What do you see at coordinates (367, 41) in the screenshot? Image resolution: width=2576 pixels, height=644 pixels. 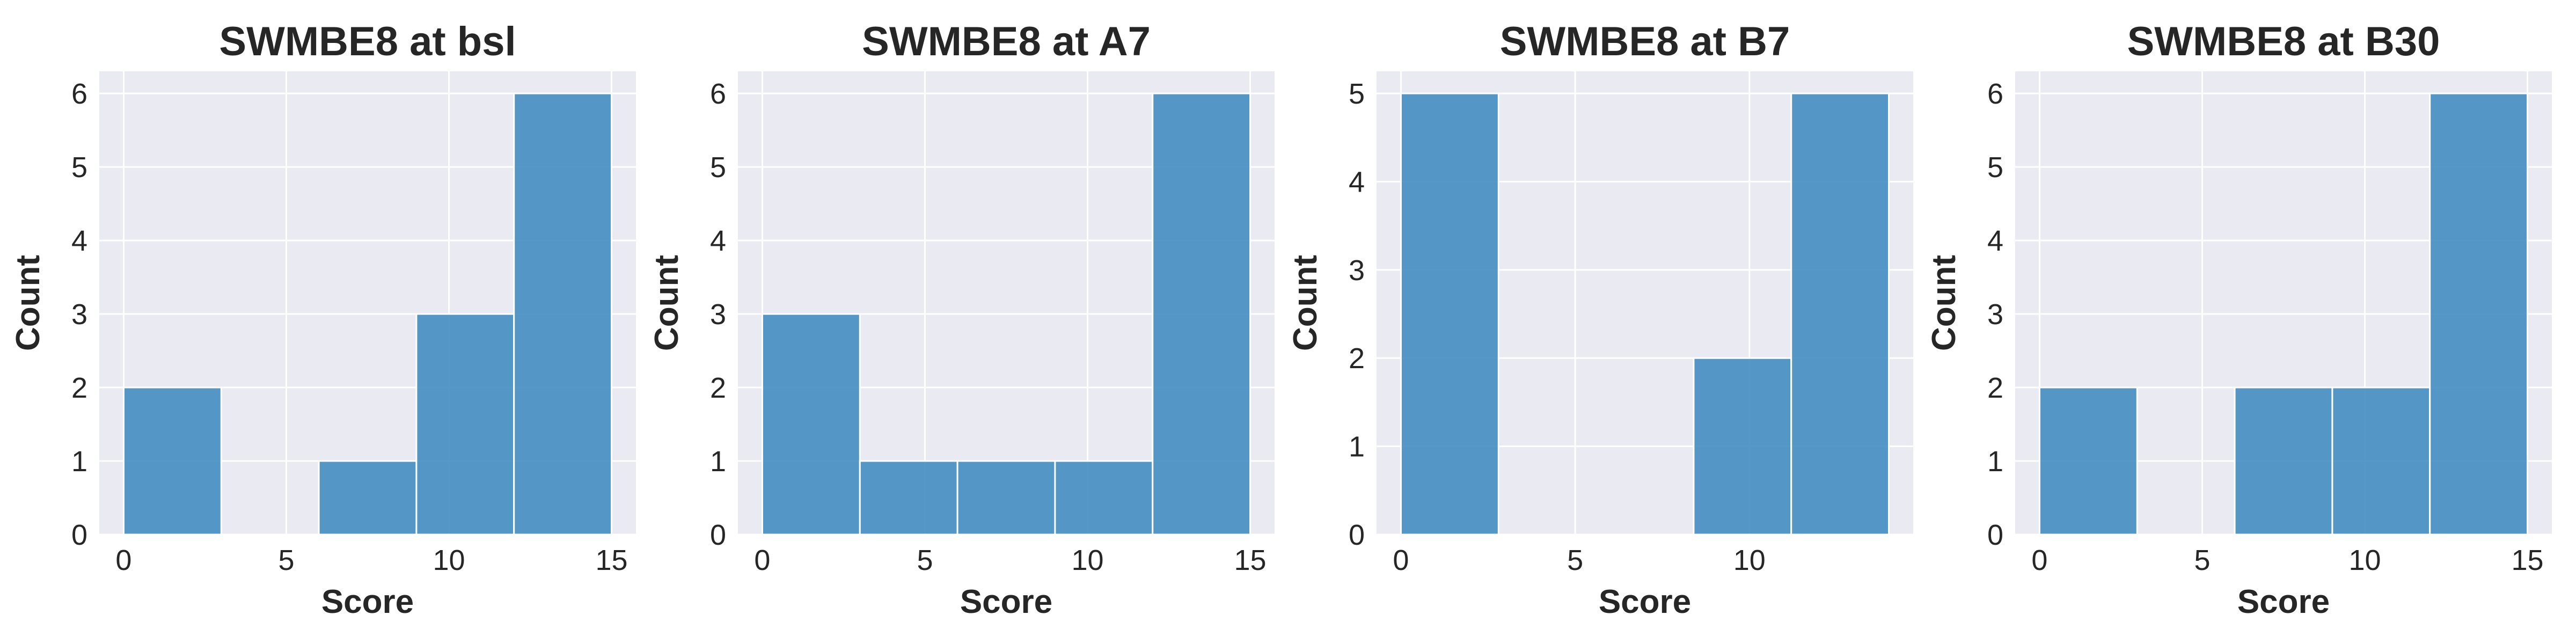 I see `panel-title: SWMBE8 at bsl` at bounding box center [367, 41].